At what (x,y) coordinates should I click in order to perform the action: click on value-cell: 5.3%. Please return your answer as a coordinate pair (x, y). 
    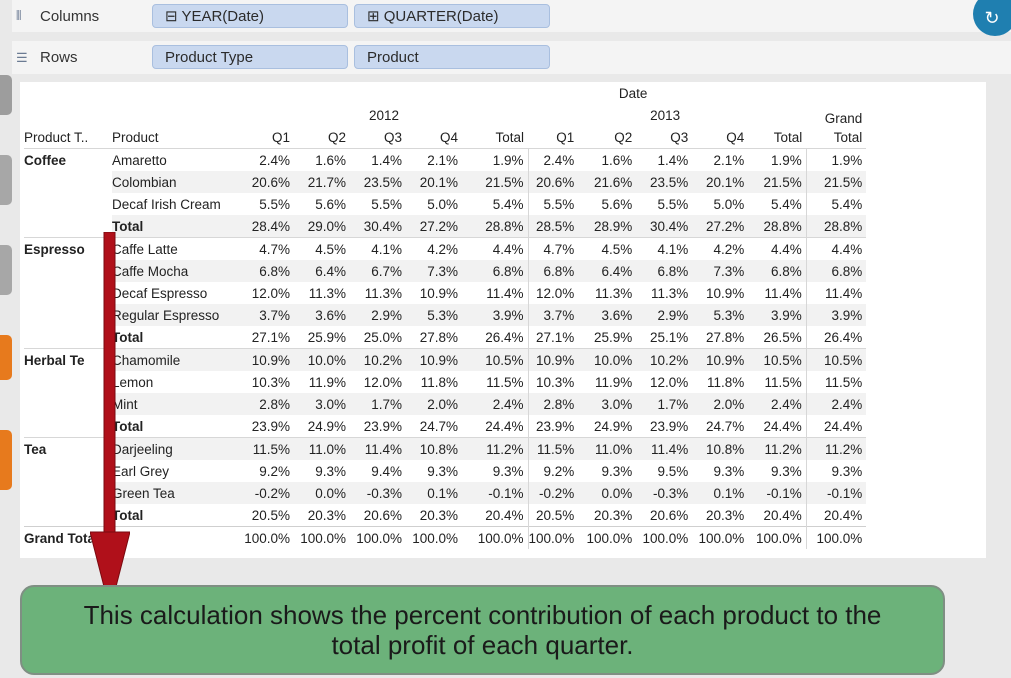
    Looking at the image, I should click on (434, 315).